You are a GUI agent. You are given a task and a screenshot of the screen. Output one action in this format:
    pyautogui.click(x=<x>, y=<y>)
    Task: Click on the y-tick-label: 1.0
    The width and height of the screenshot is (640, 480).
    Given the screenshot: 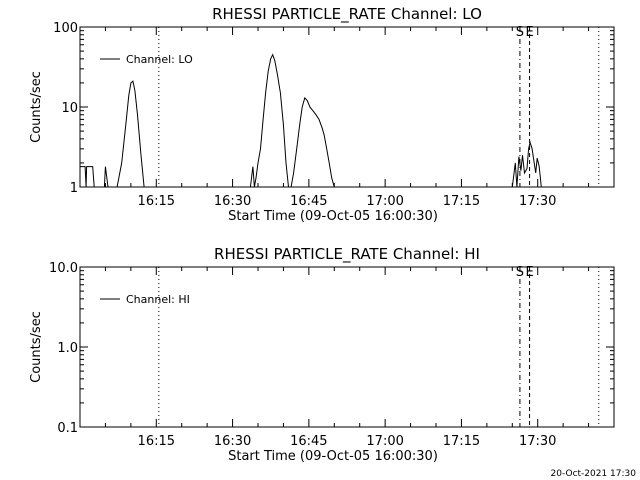 What is the action you would take?
    pyautogui.click(x=67, y=348)
    